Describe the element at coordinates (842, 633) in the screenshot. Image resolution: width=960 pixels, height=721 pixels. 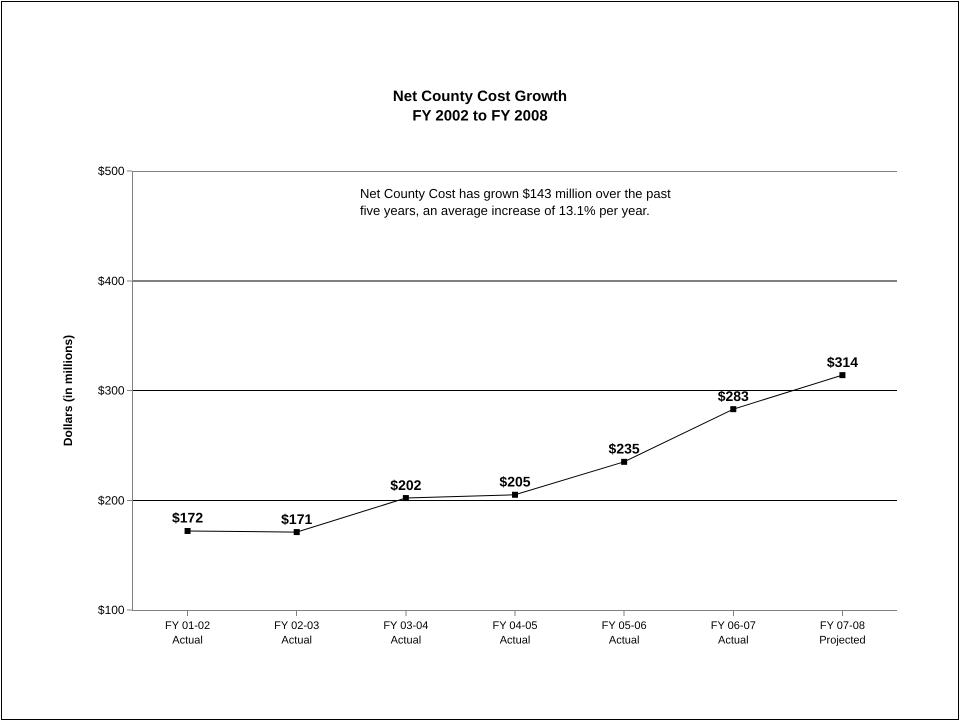
I see `x-tick-label: FY 07-08 Projected` at that location.